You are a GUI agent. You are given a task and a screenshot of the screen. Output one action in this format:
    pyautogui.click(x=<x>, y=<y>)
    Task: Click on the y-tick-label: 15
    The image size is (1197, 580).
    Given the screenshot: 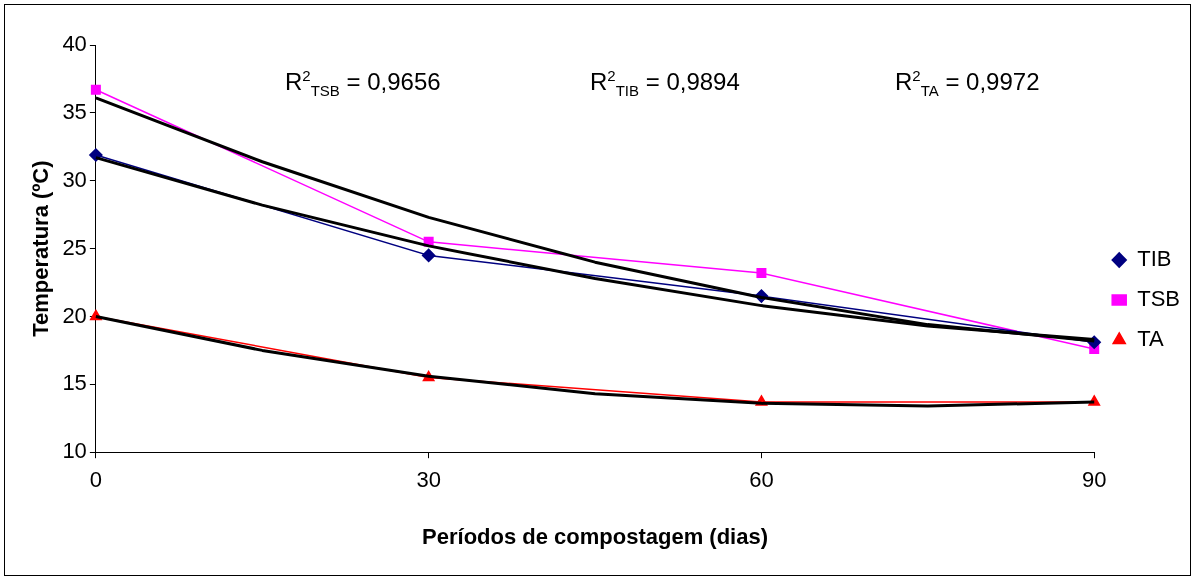 What is the action you would take?
    pyautogui.click(x=74, y=383)
    